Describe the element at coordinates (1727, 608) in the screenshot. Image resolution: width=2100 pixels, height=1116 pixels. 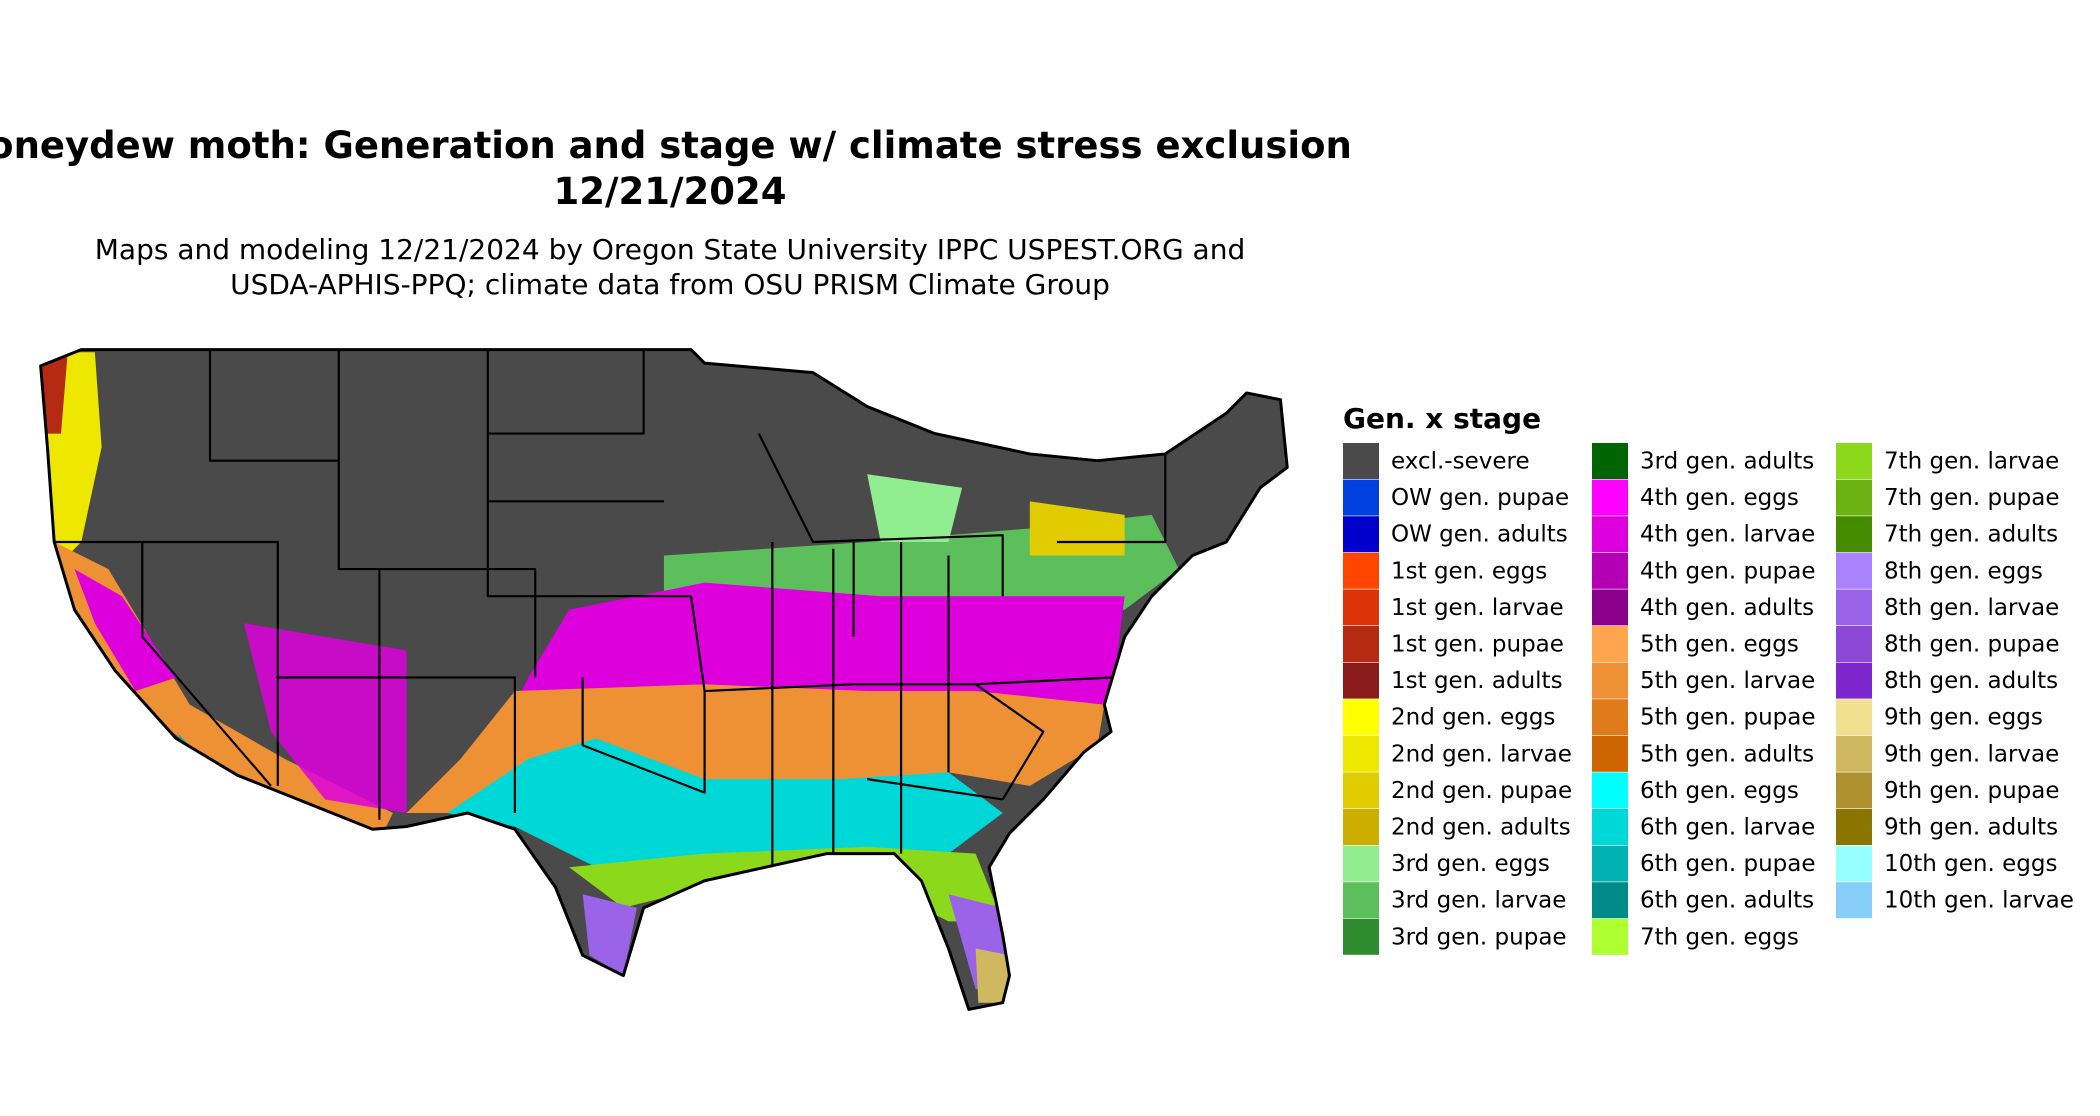
I see `legend-label: 4th gen. adults` at that location.